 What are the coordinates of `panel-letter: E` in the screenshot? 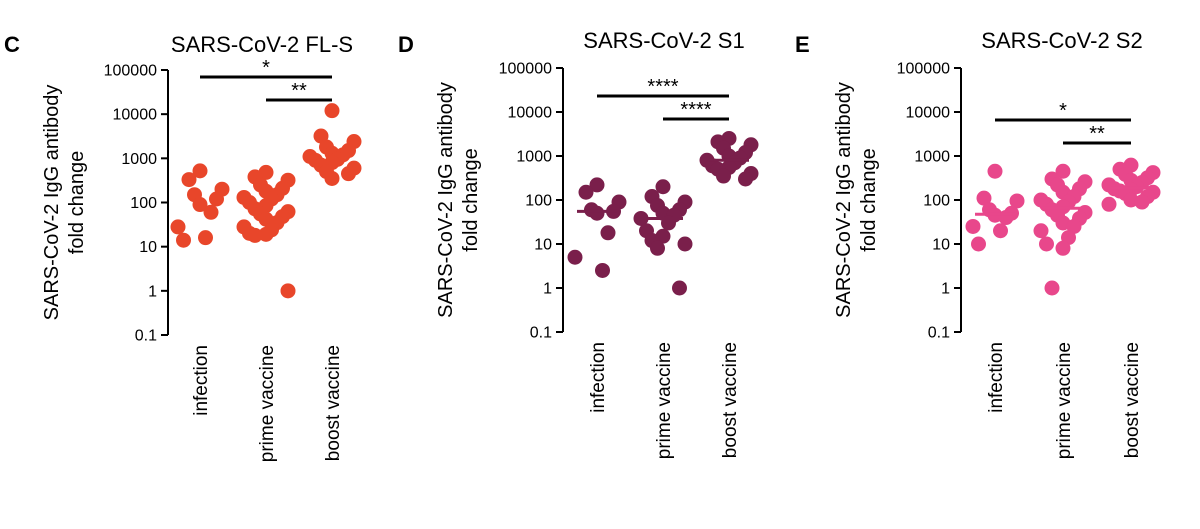 It's located at (802, 44).